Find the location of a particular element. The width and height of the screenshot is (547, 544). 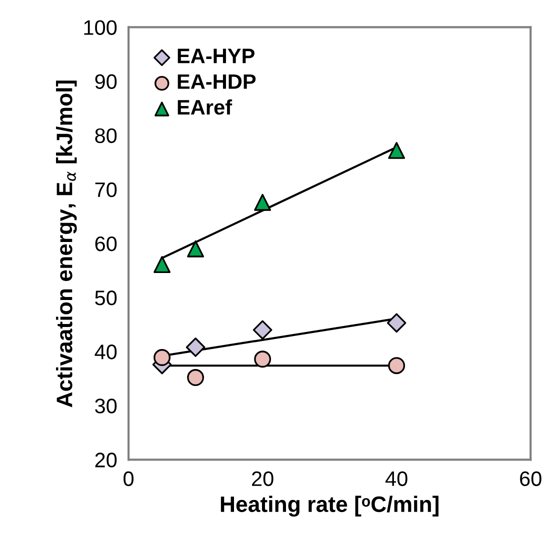

y-axis-title: Activaation energy, E$_{α}$ [kJ/mol] is located at coordinates (66, 244).